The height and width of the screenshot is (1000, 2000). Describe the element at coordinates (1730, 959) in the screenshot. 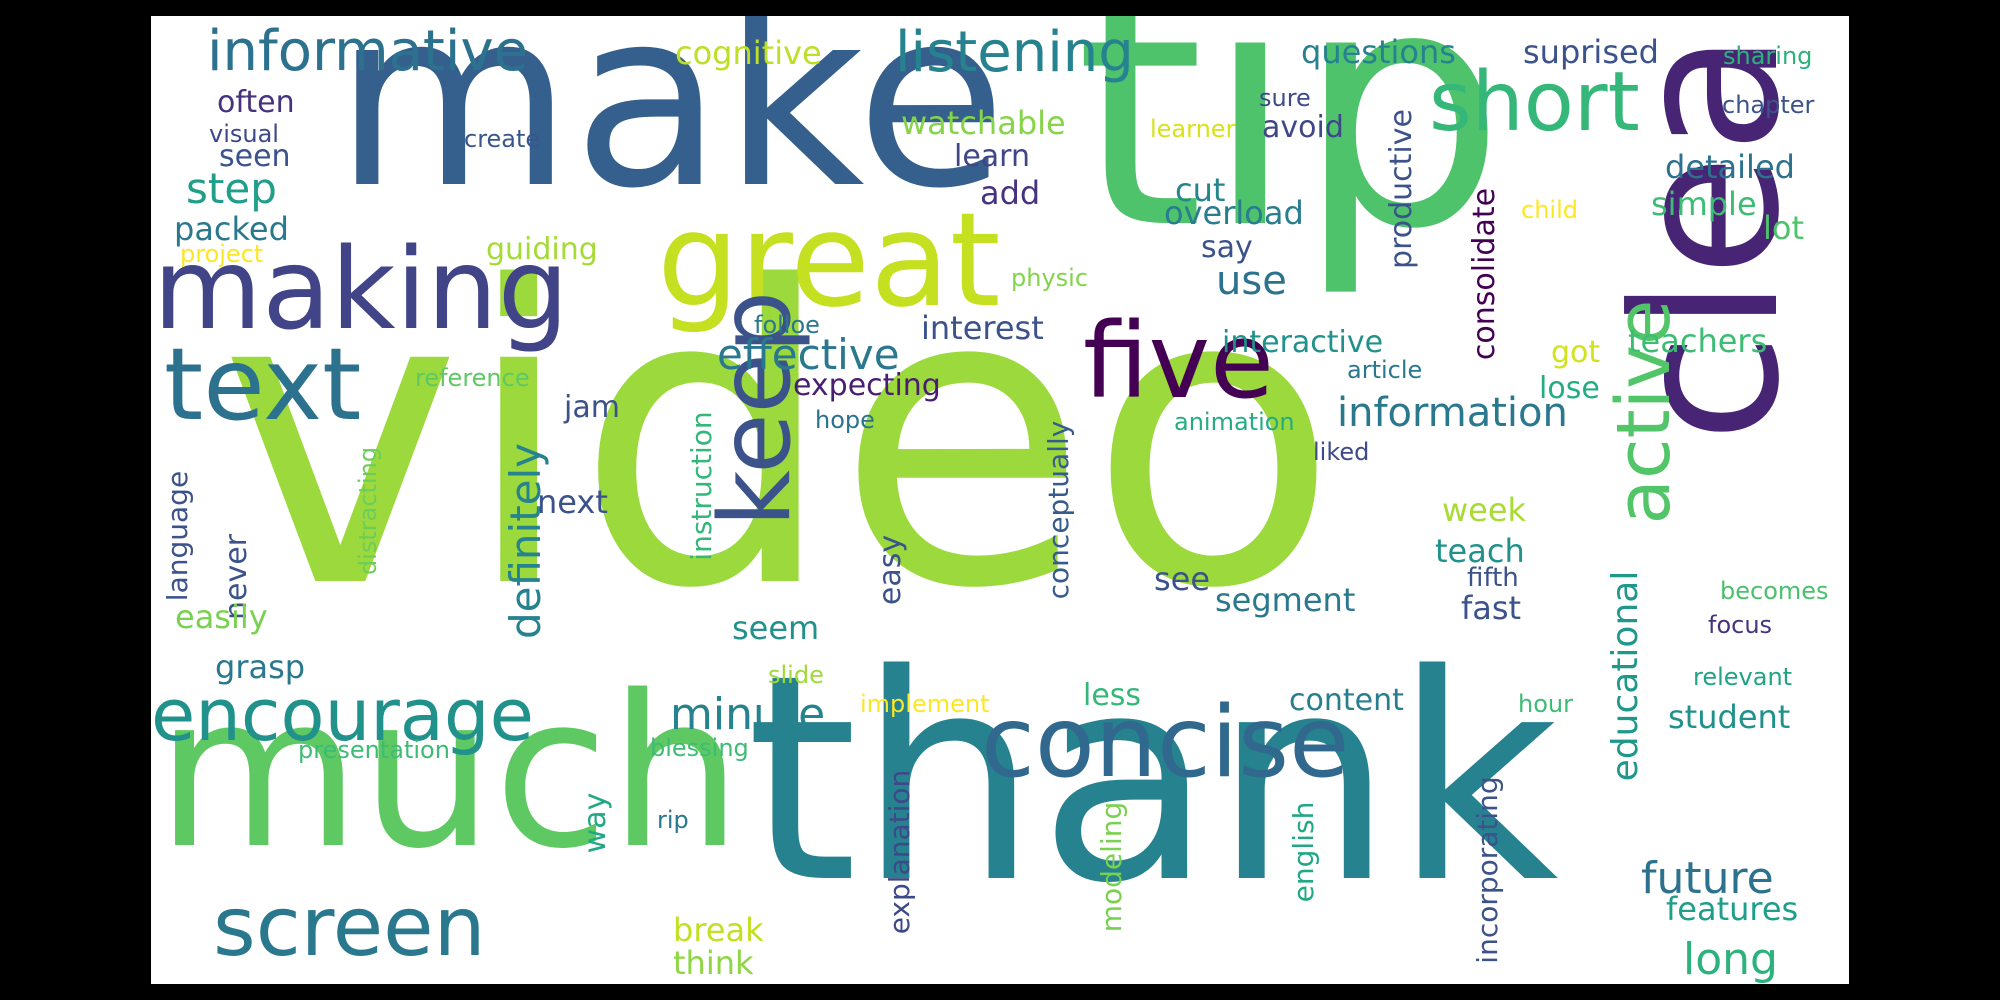

I see `word-long: long` at that location.